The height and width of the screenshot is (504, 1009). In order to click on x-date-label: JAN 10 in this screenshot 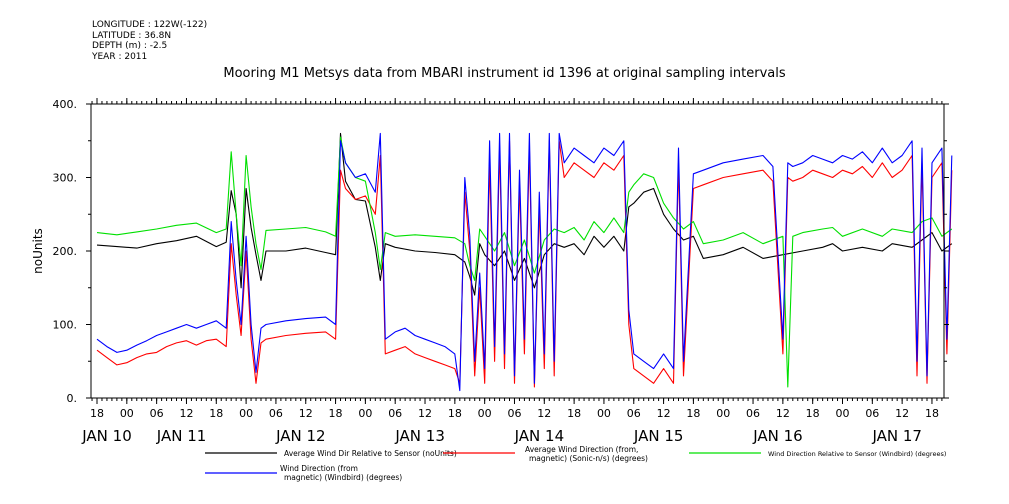, I will do `click(106, 436)`.